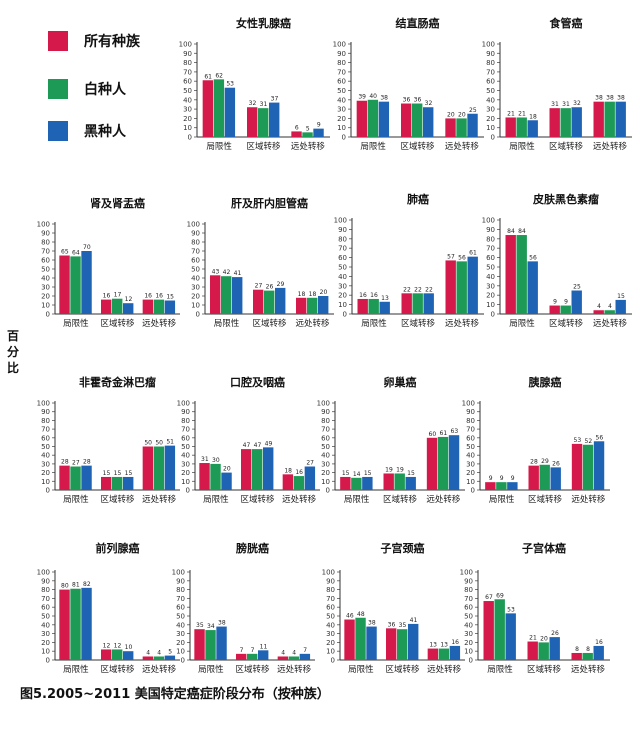  I want to click on chart-14-ytick-label: 10, so click(468, 652).